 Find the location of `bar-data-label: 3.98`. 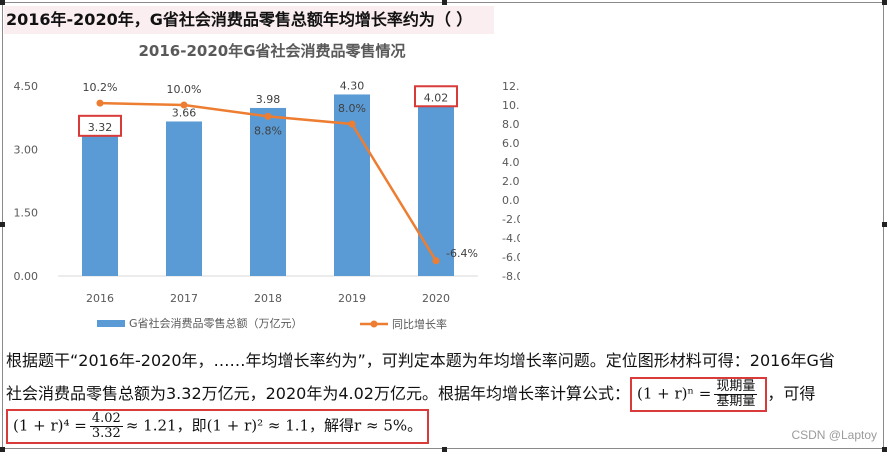

bar-data-label: 3.98 is located at coordinates (268, 99).